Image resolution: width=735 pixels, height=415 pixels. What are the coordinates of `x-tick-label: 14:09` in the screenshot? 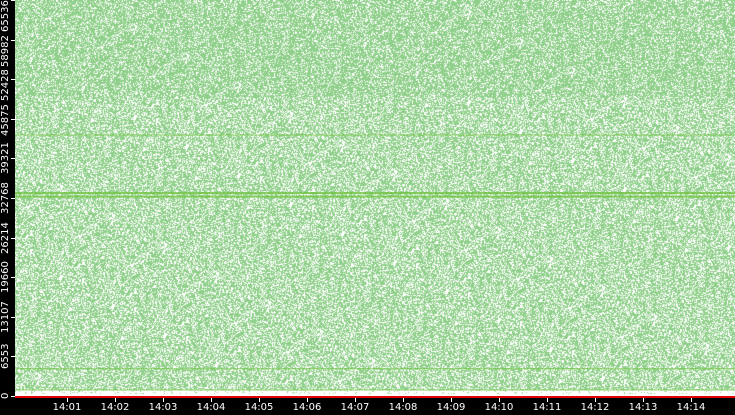 It's located at (451, 407).